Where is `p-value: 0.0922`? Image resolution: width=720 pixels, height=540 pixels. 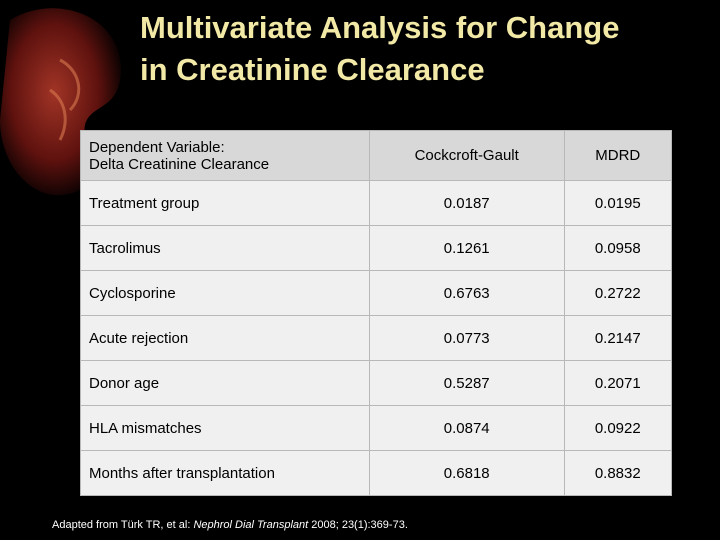
p-value: 0.0922 is located at coordinates (618, 428).